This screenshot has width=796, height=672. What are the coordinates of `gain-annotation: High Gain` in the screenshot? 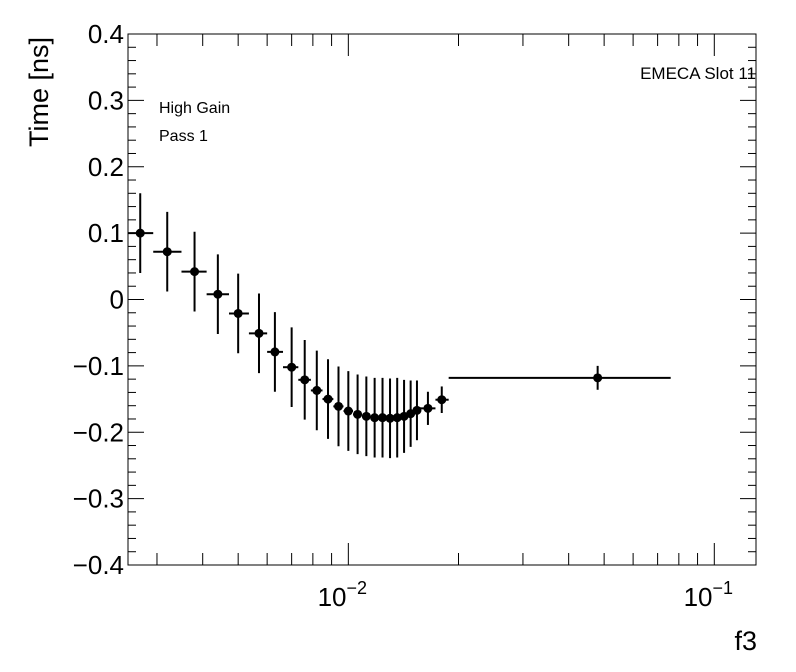 It's located at (194, 108).